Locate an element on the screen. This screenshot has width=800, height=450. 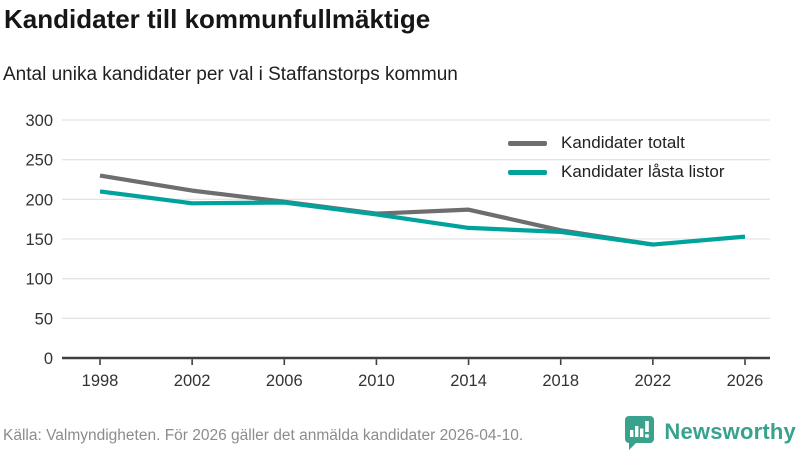
x-tick-label: 2010 is located at coordinates (376, 381).